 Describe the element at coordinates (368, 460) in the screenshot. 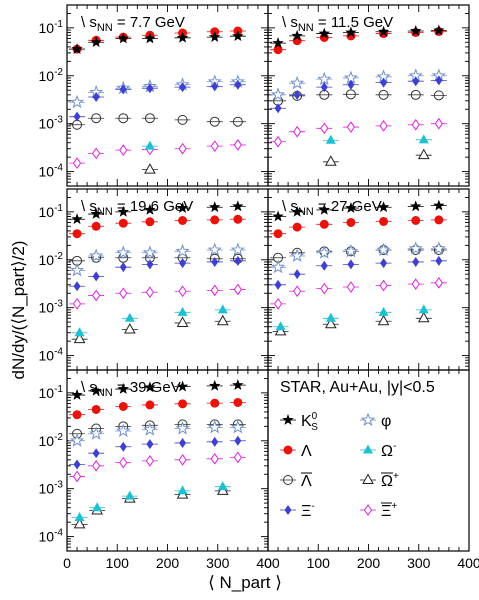

I see `legend-frame` at that location.